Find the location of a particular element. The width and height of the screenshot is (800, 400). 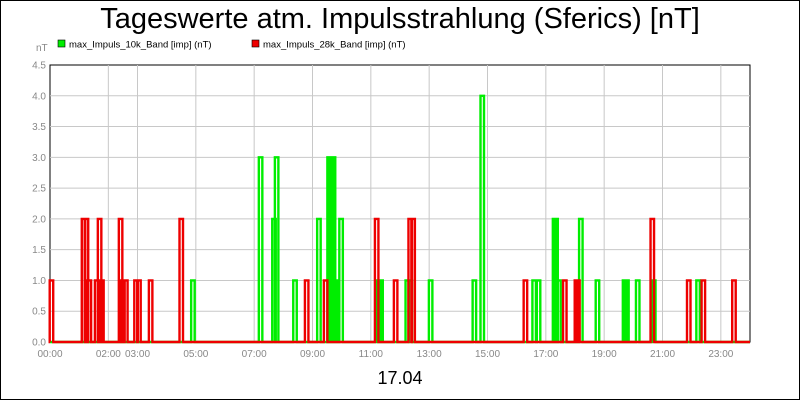

y-tick-label: 2.5 is located at coordinates (39, 189).